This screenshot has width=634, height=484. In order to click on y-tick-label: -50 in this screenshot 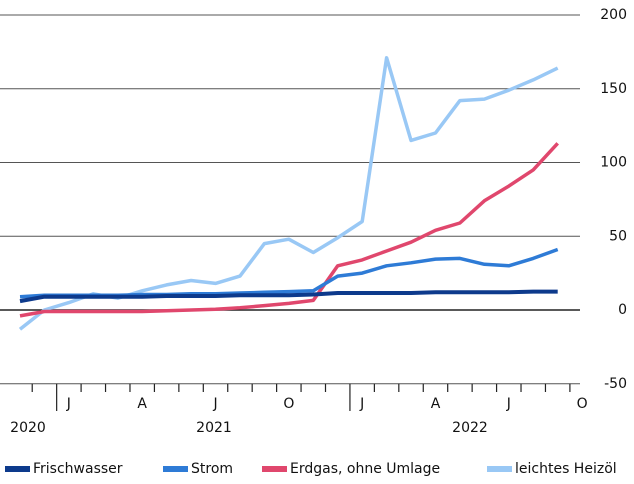, I will do `click(615, 384)`.